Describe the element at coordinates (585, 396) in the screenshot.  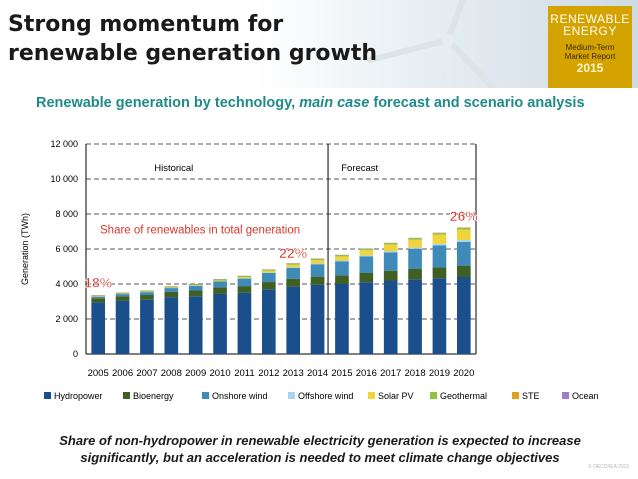
I see `legend-label: Ocean` at that location.